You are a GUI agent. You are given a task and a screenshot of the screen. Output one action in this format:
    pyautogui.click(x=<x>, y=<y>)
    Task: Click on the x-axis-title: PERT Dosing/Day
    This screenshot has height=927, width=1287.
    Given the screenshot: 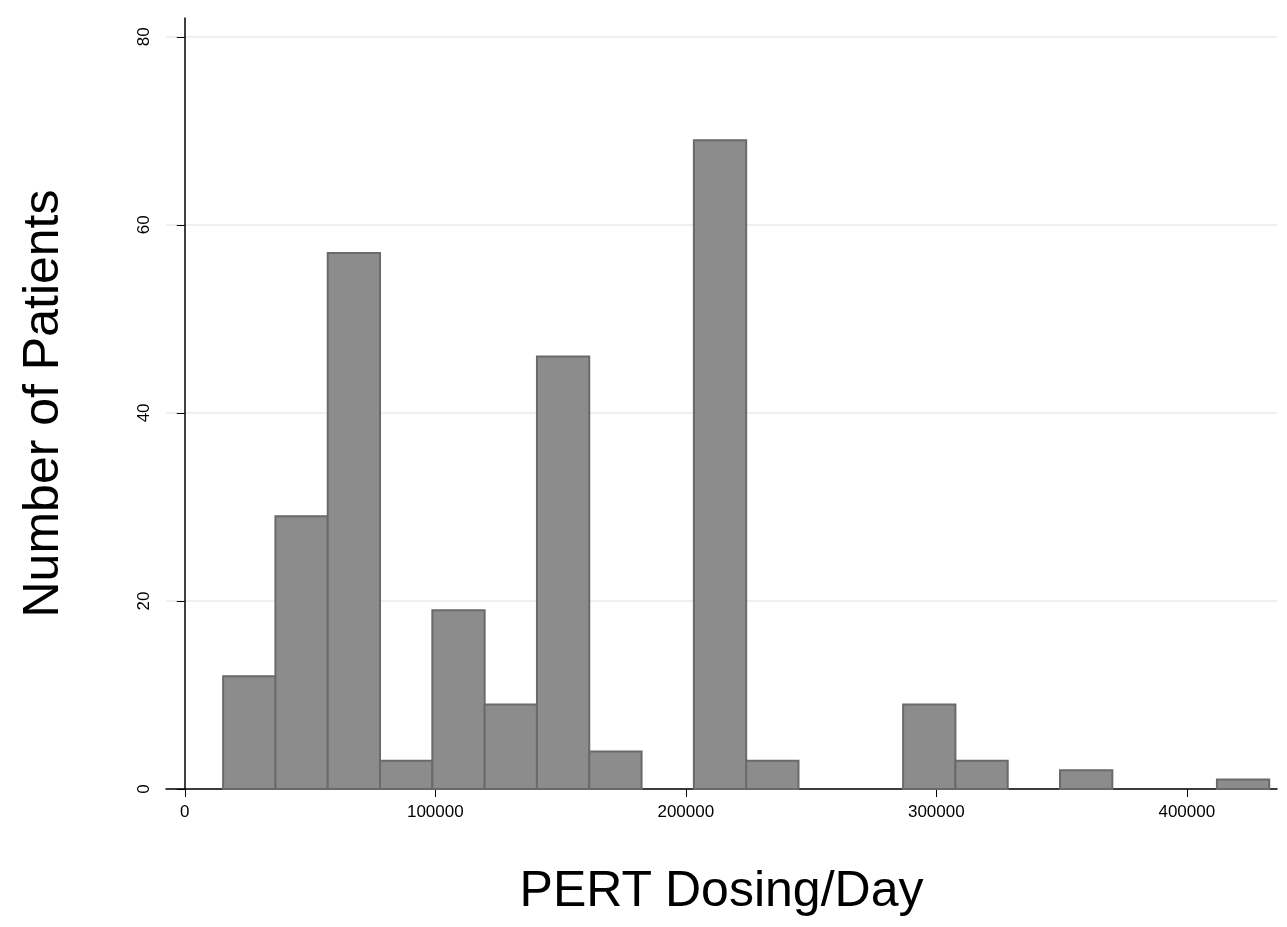 What is the action you would take?
    pyautogui.click(x=721, y=889)
    